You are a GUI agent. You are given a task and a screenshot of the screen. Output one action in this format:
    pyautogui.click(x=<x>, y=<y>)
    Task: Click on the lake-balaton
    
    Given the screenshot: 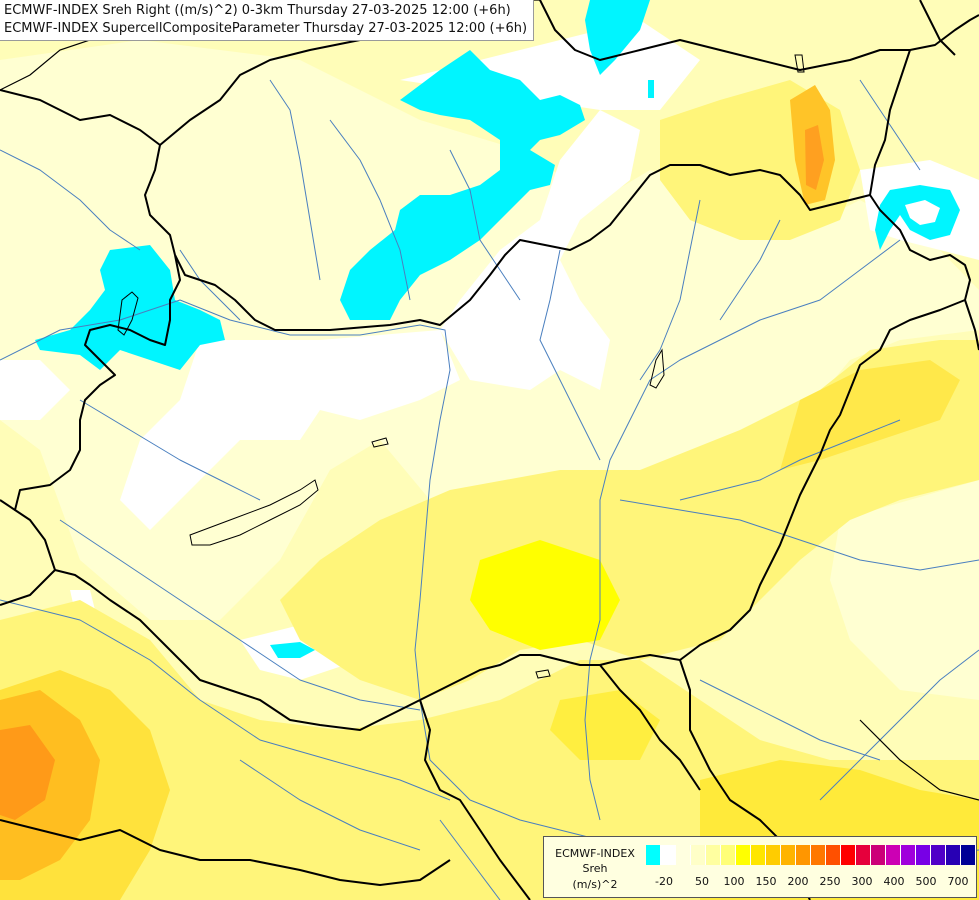 What is the action you would take?
    pyautogui.click(x=254, y=512)
    